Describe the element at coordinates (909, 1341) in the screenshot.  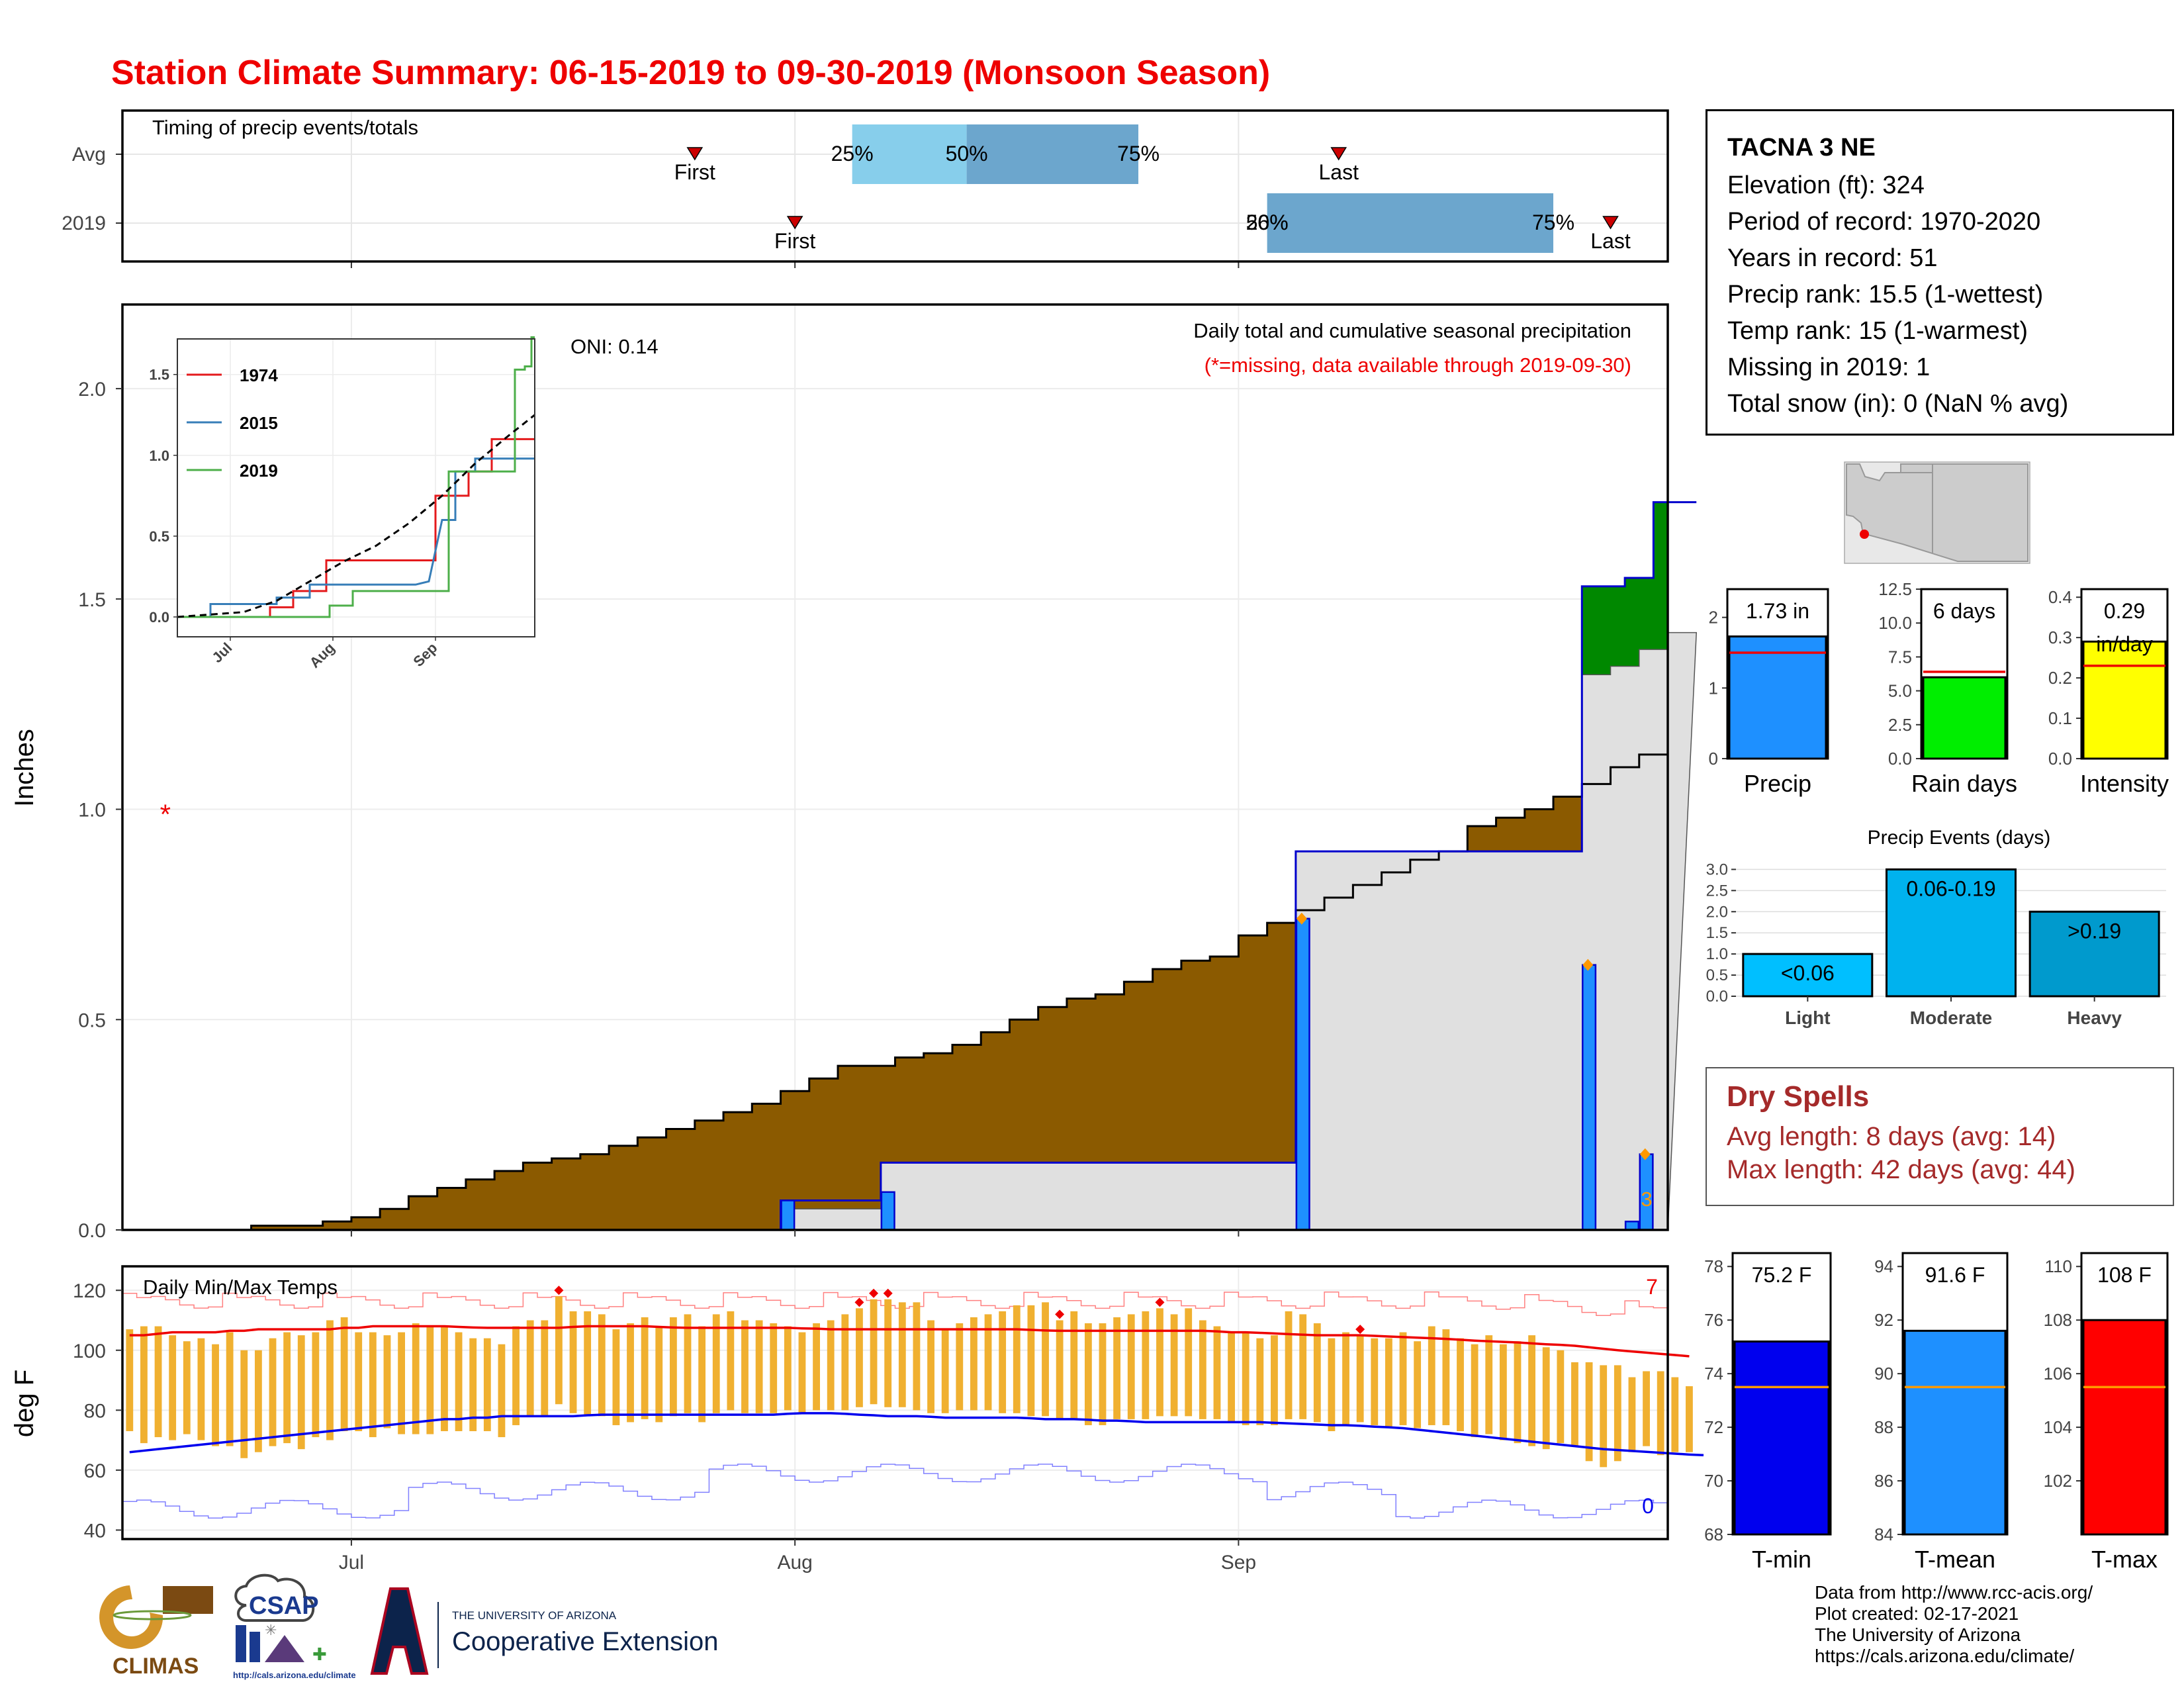
I see `avg-max-line` at that location.